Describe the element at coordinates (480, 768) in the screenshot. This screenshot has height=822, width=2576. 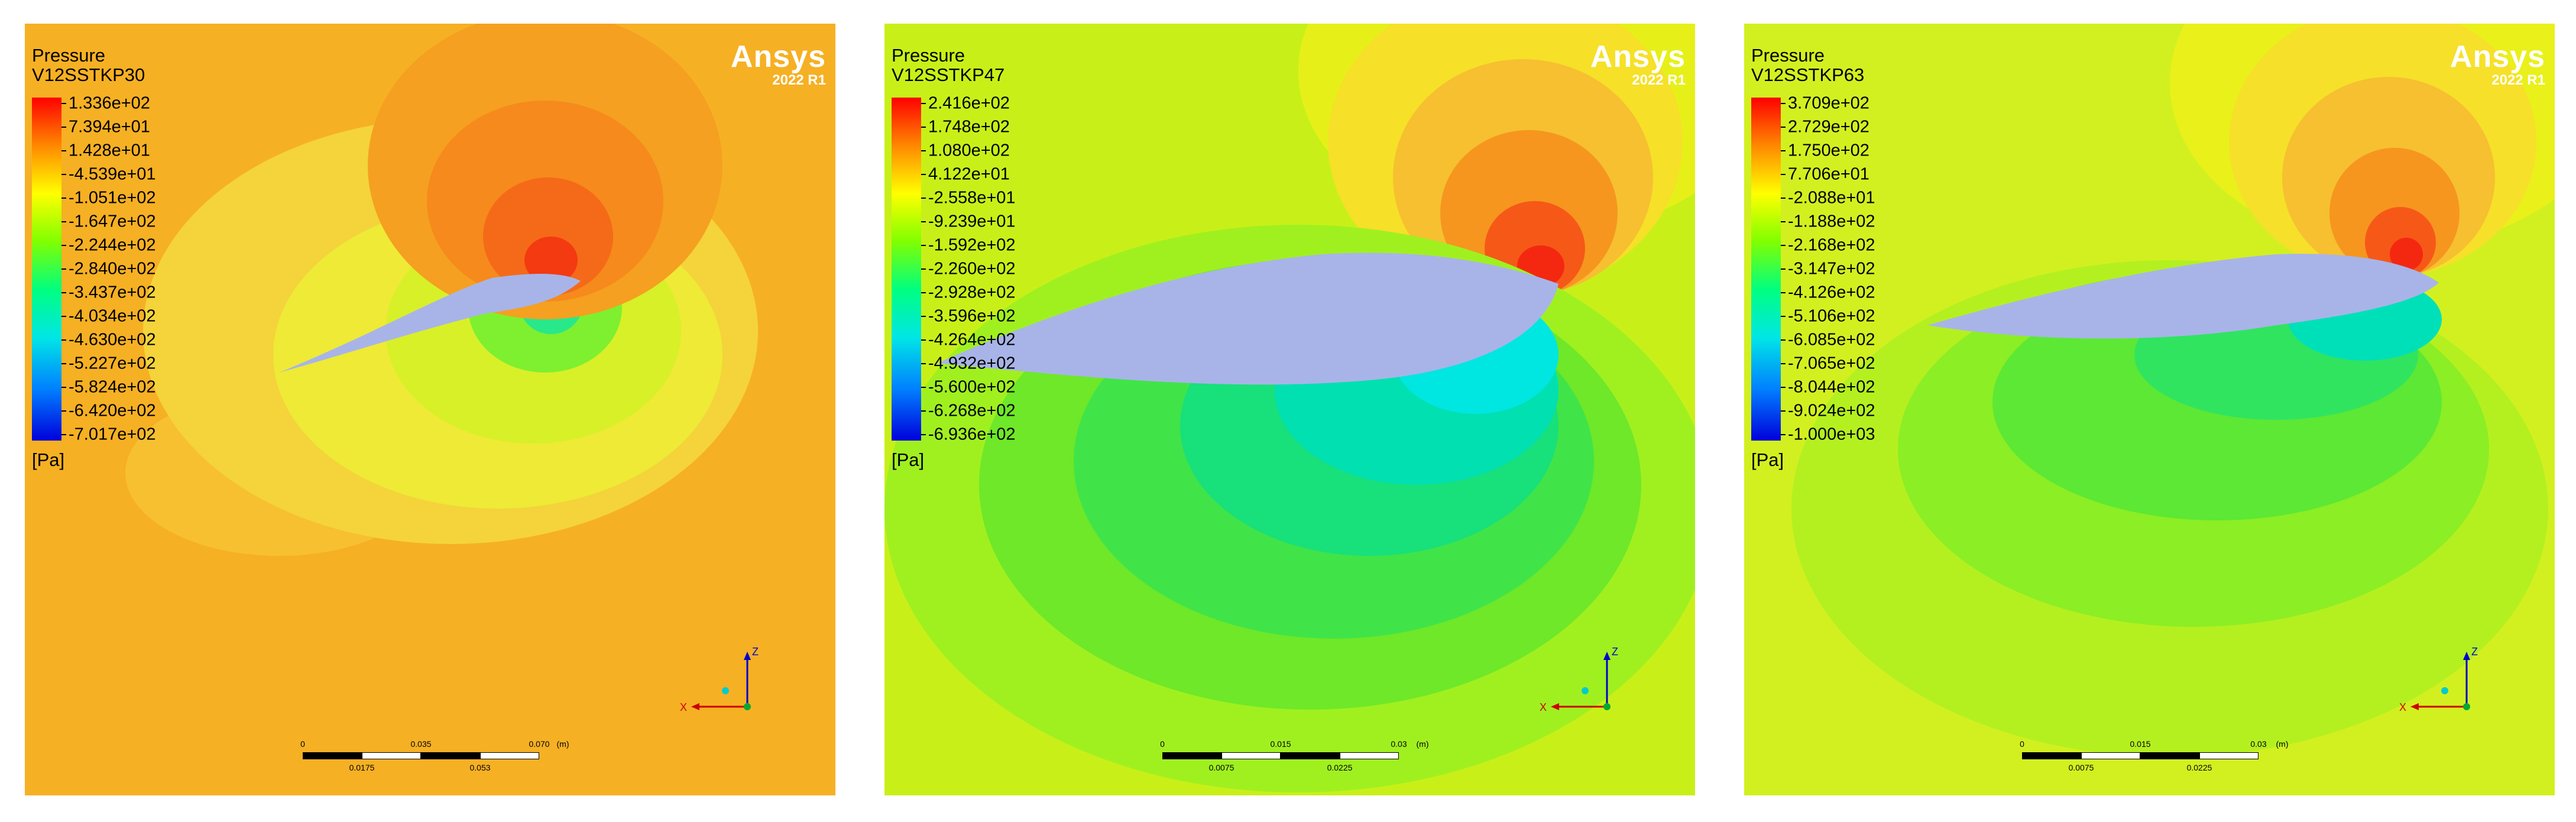
I see `scale-label: 0.053` at that location.